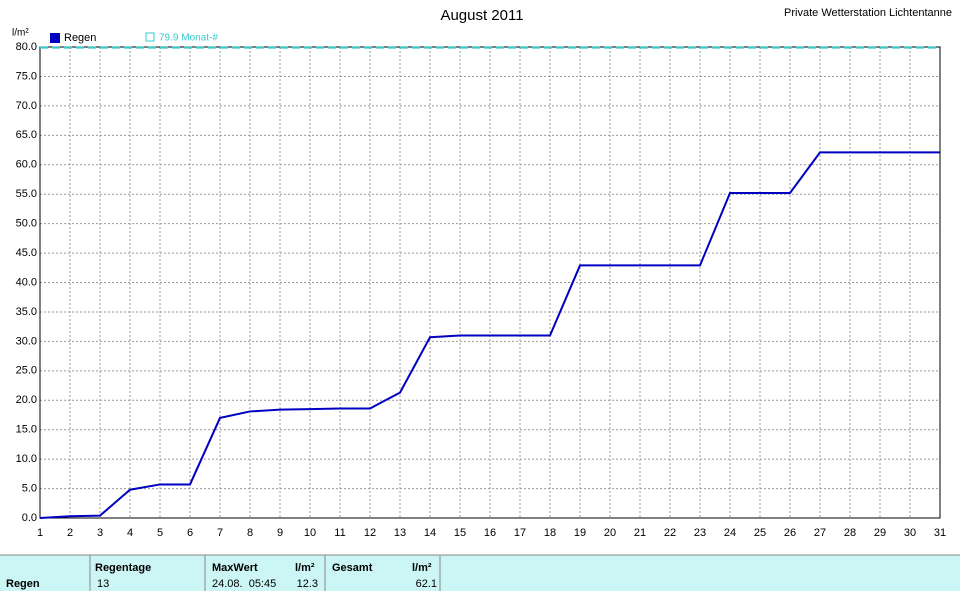 The image size is (960, 596). I want to click on legend-label: Regen, so click(80, 38).